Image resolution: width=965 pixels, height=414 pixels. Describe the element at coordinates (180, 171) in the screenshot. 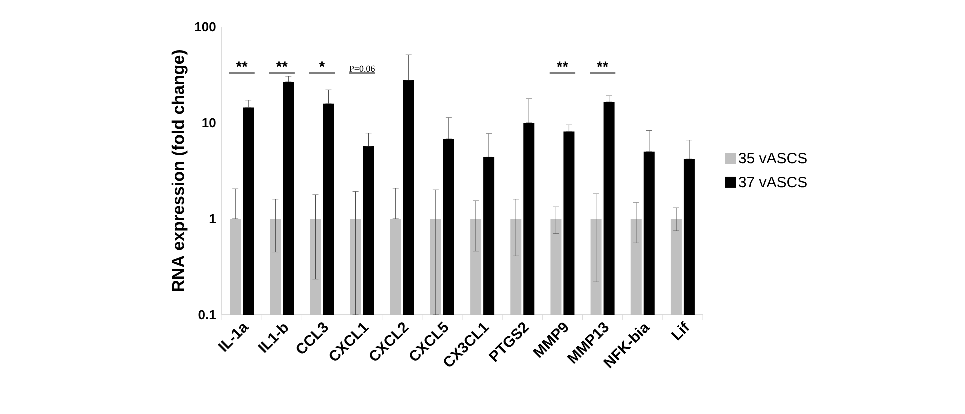

I see `y-axis-title: RNA expression (fold change)` at that location.